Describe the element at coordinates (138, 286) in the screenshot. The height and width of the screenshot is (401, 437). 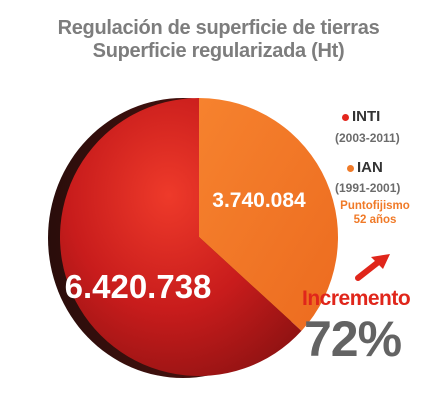
I see `slice-value-label-inti: 6.420.738` at that location.